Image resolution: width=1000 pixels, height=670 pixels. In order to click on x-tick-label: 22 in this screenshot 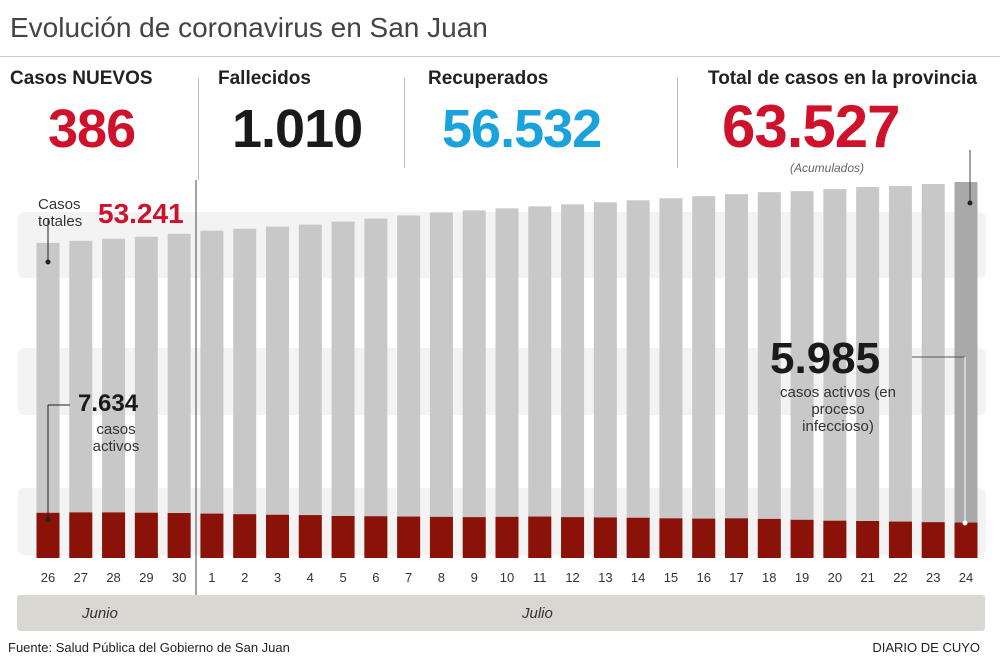, I will do `click(900, 577)`.